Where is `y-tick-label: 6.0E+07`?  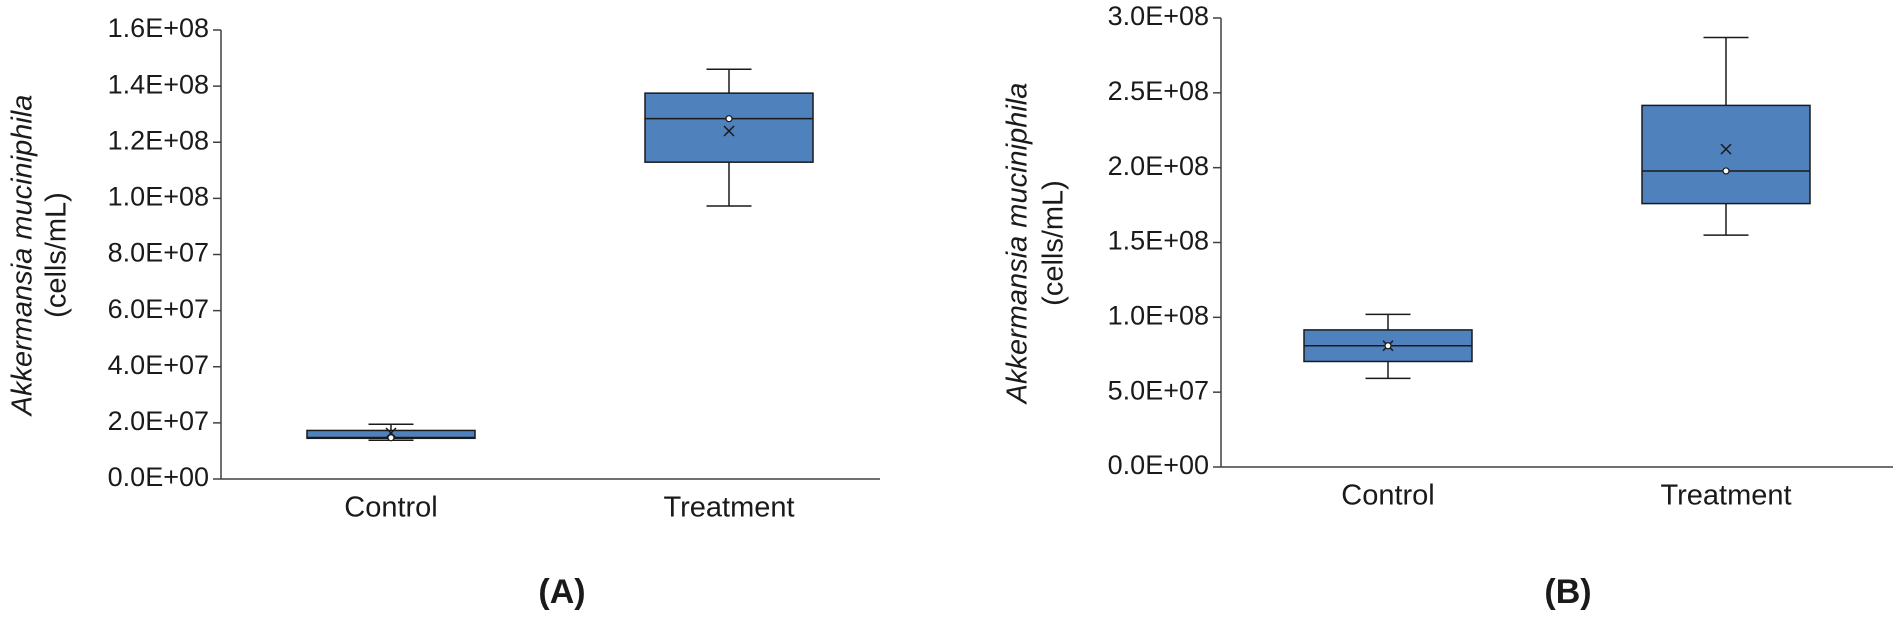
y-tick-label: 6.0E+07 is located at coordinates (158, 309).